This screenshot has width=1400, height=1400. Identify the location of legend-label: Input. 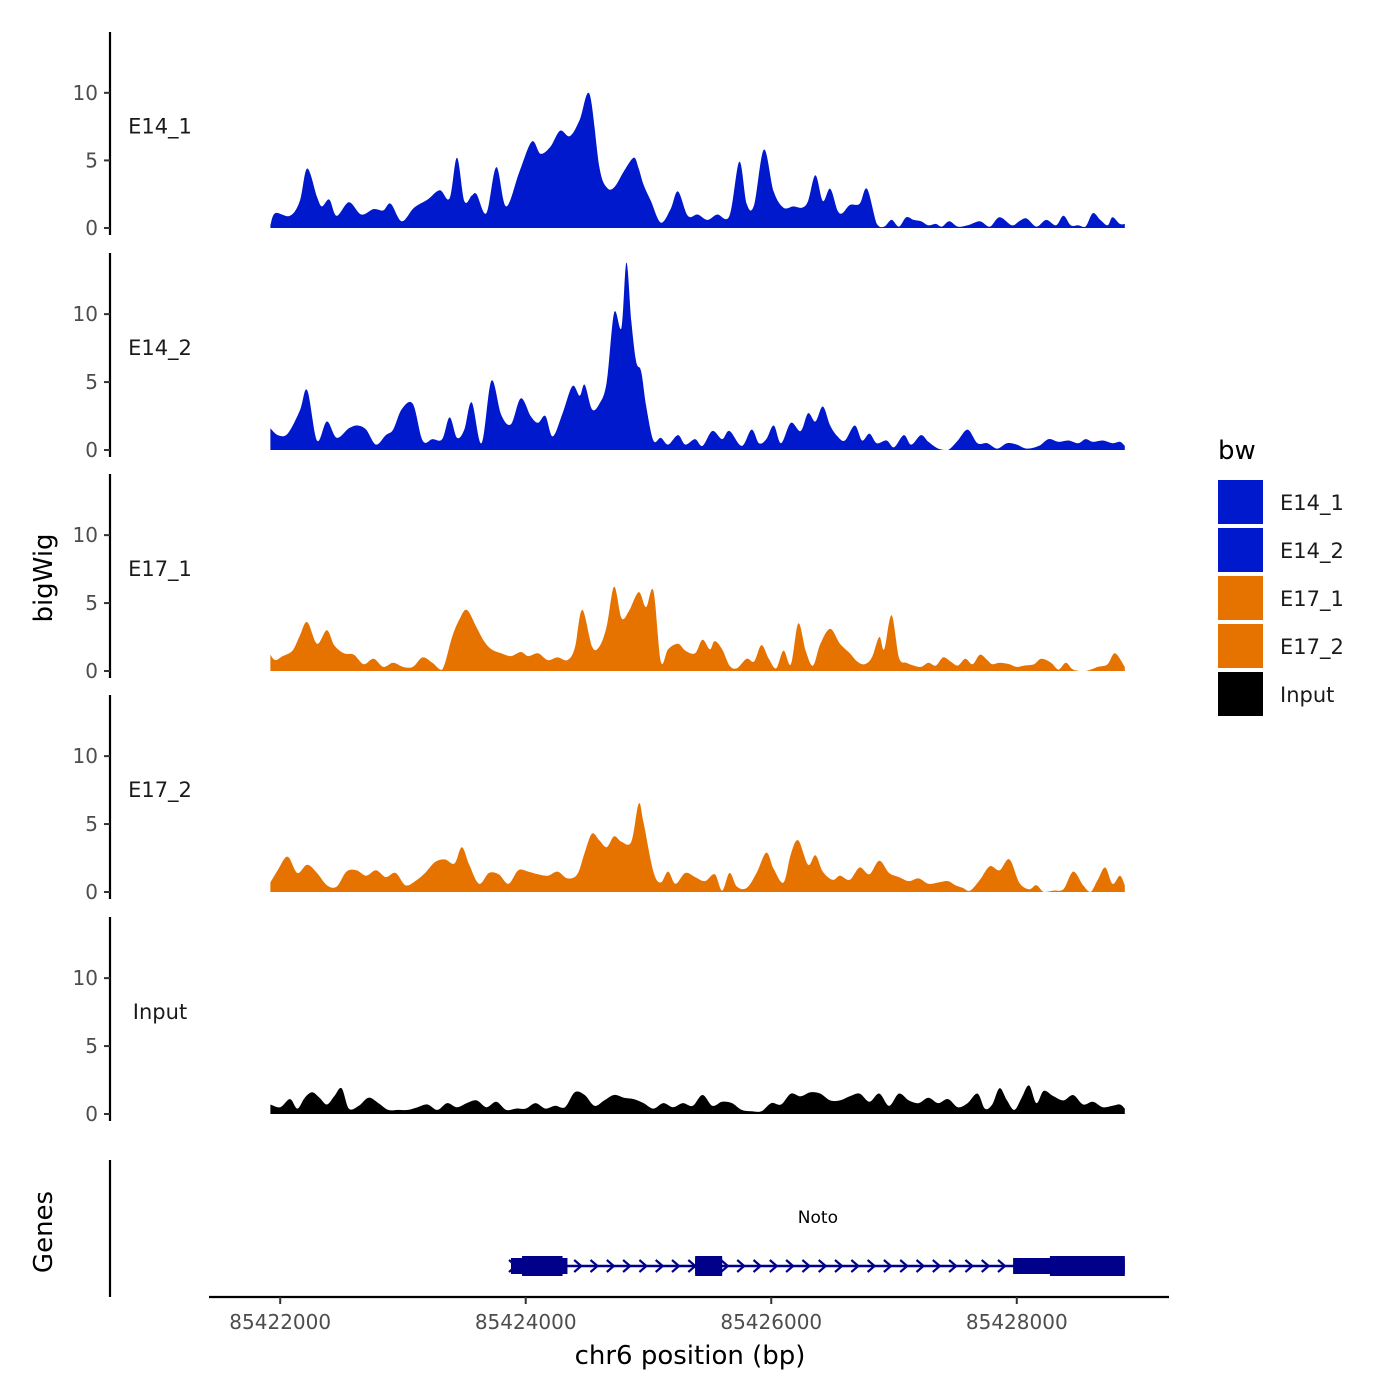
(1307, 695).